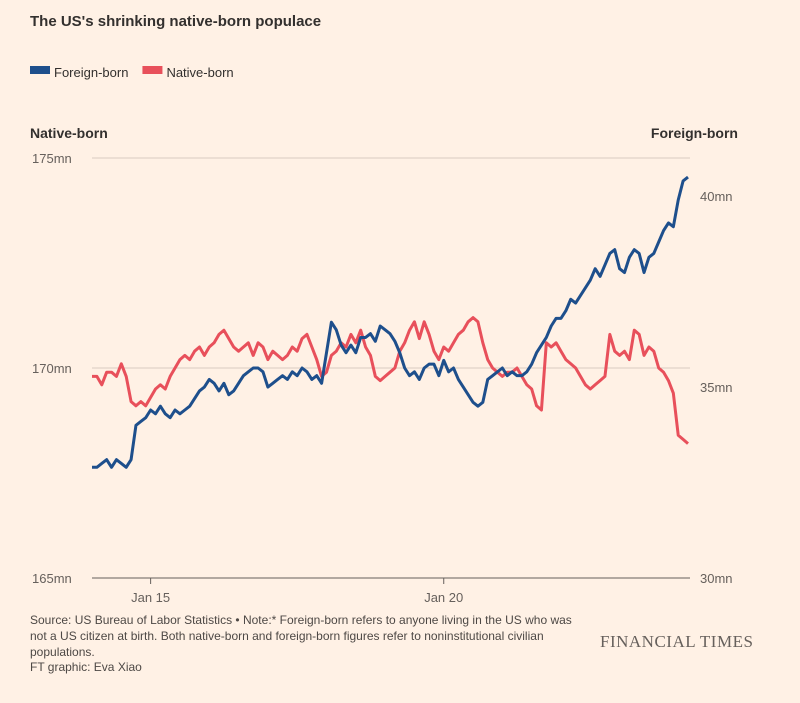 This screenshot has height=703, width=800. What do you see at coordinates (86, 667) in the screenshot?
I see `credit: FT graphic: Eva Xiao` at bounding box center [86, 667].